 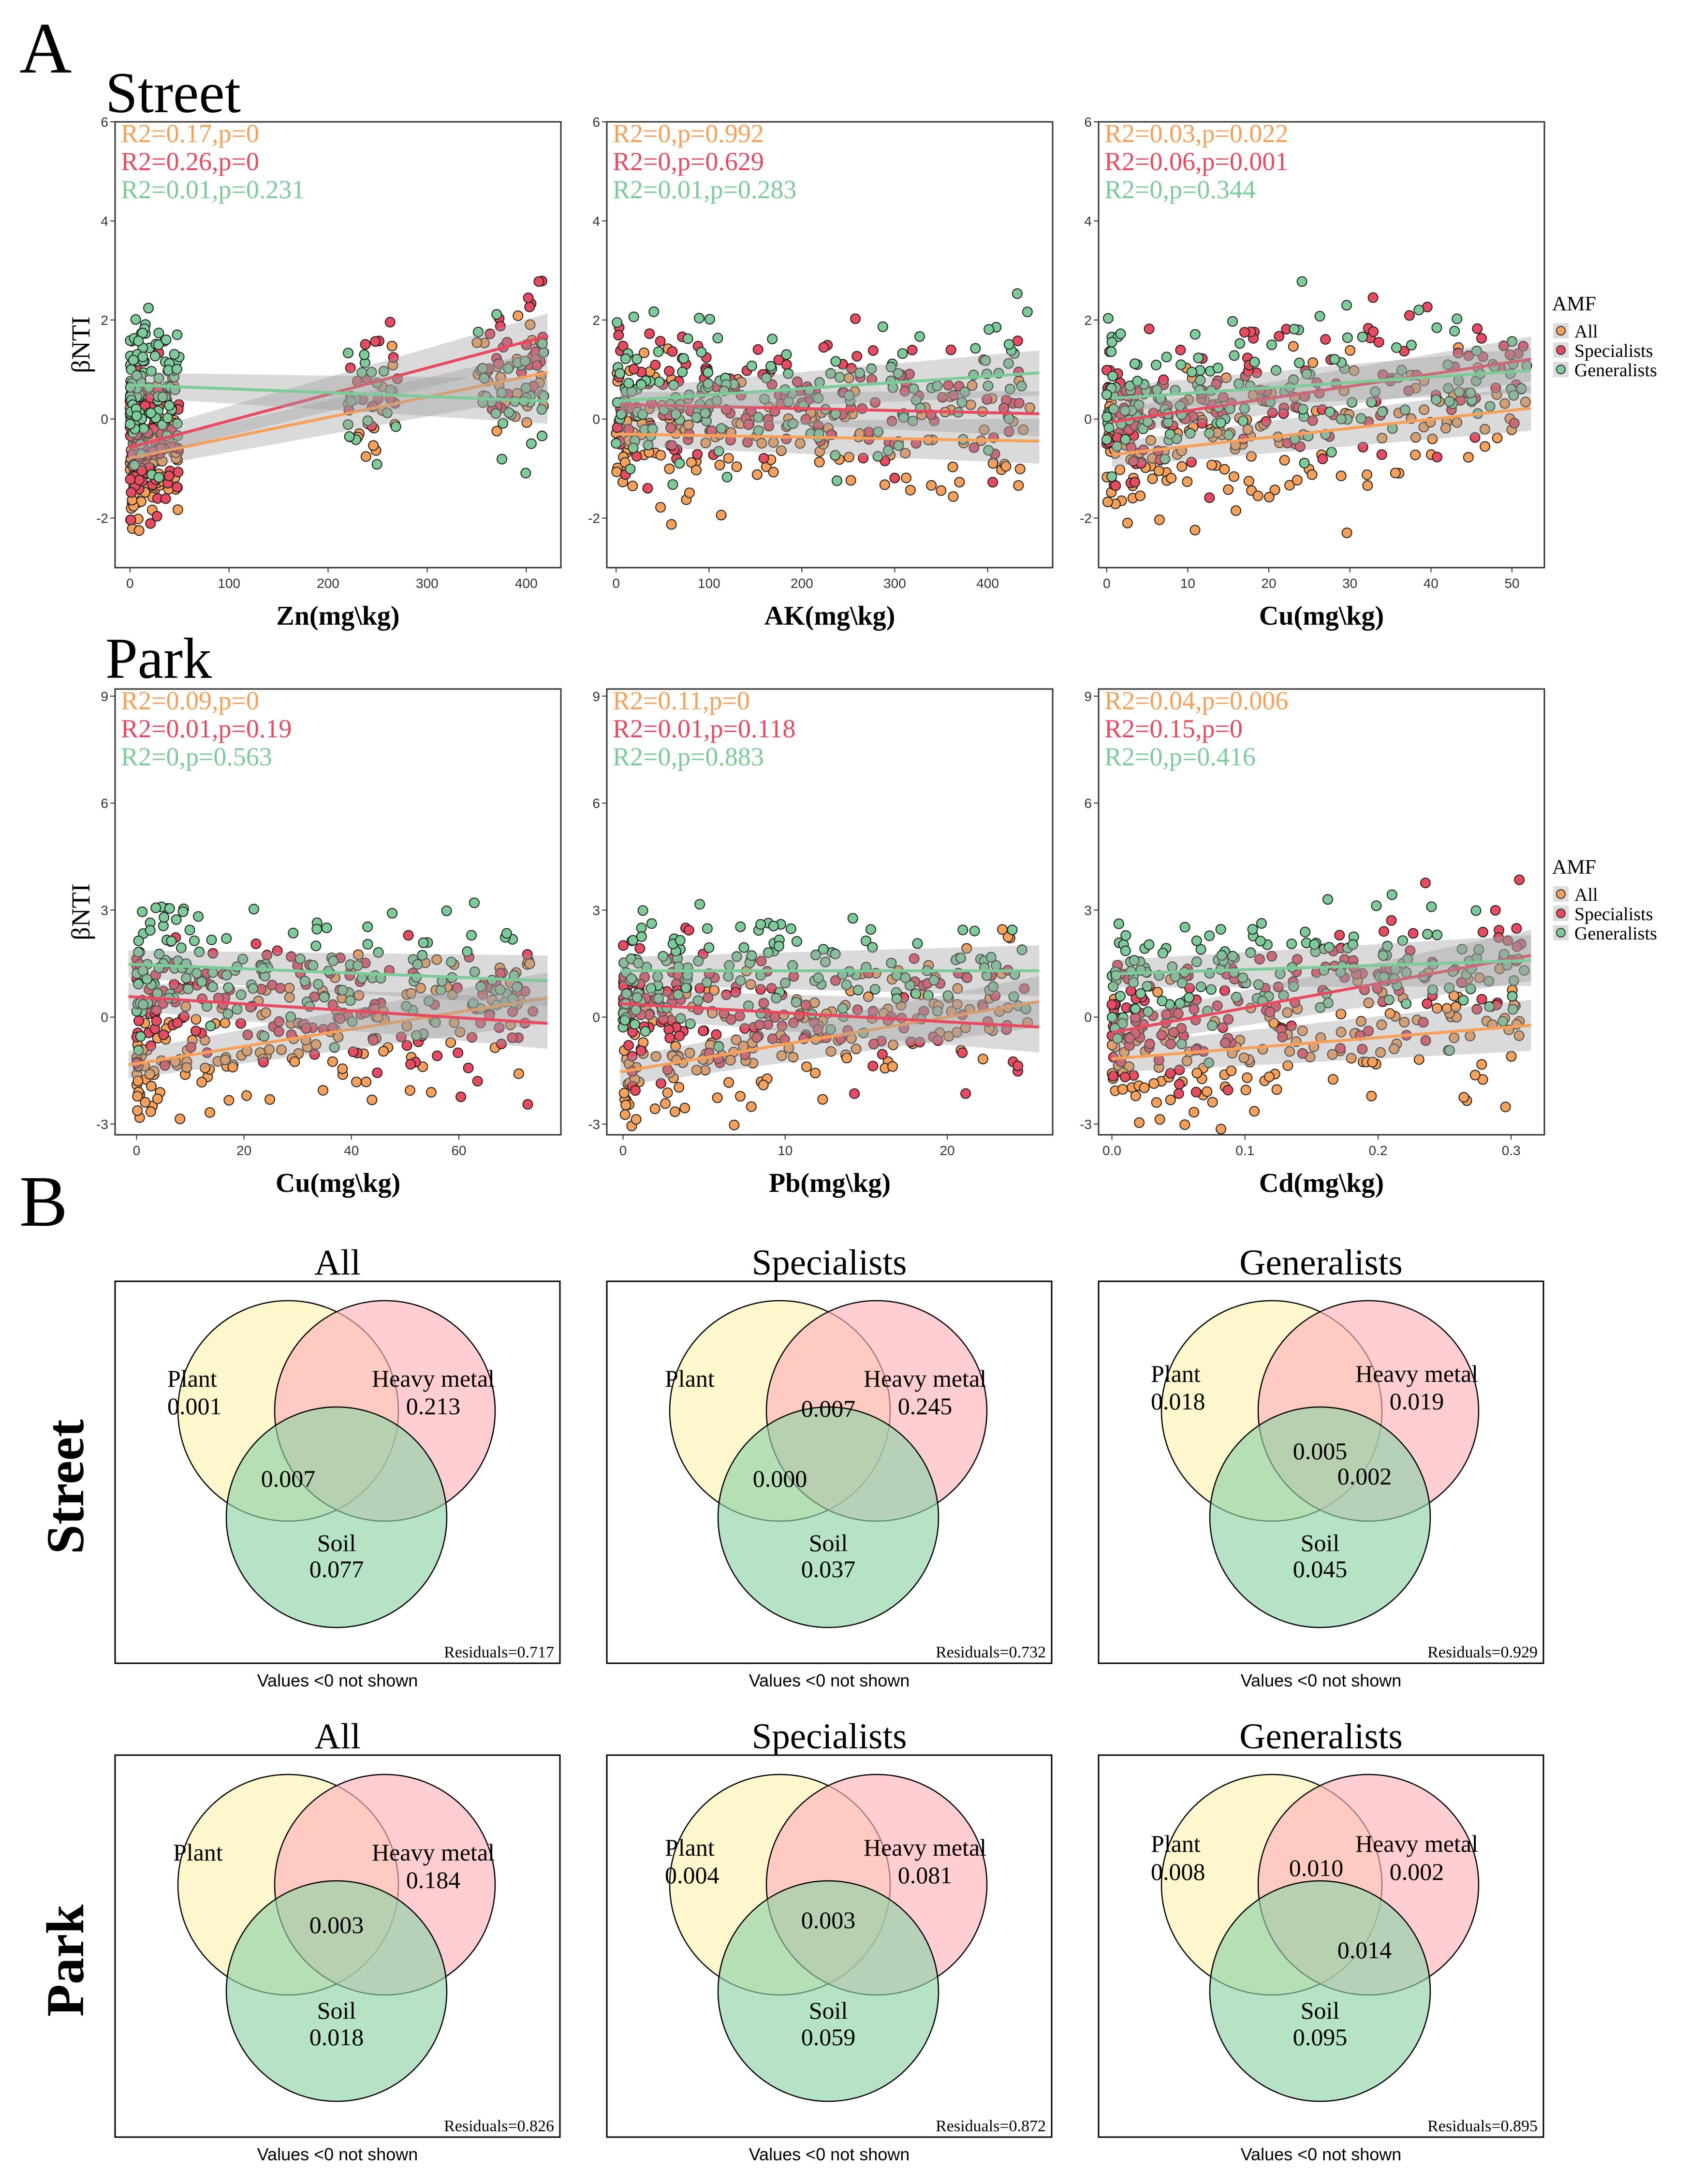 What do you see at coordinates (105, 221) in the screenshot?
I see `y-tick-label: 4` at bounding box center [105, 221].